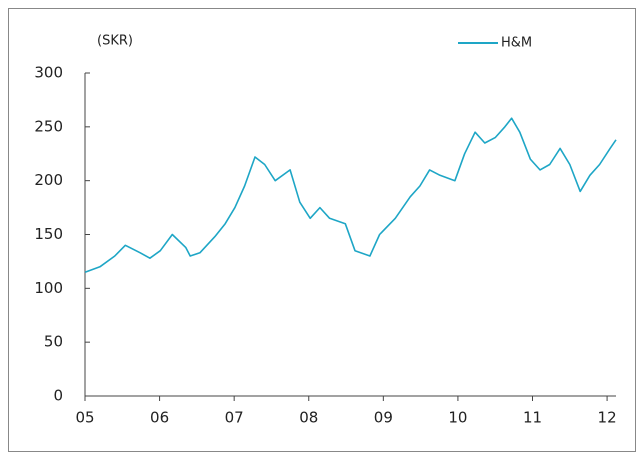 The height and width of the screenshot is (460, 644). I want to click on x-tick-label: 12, so click(607, 418).